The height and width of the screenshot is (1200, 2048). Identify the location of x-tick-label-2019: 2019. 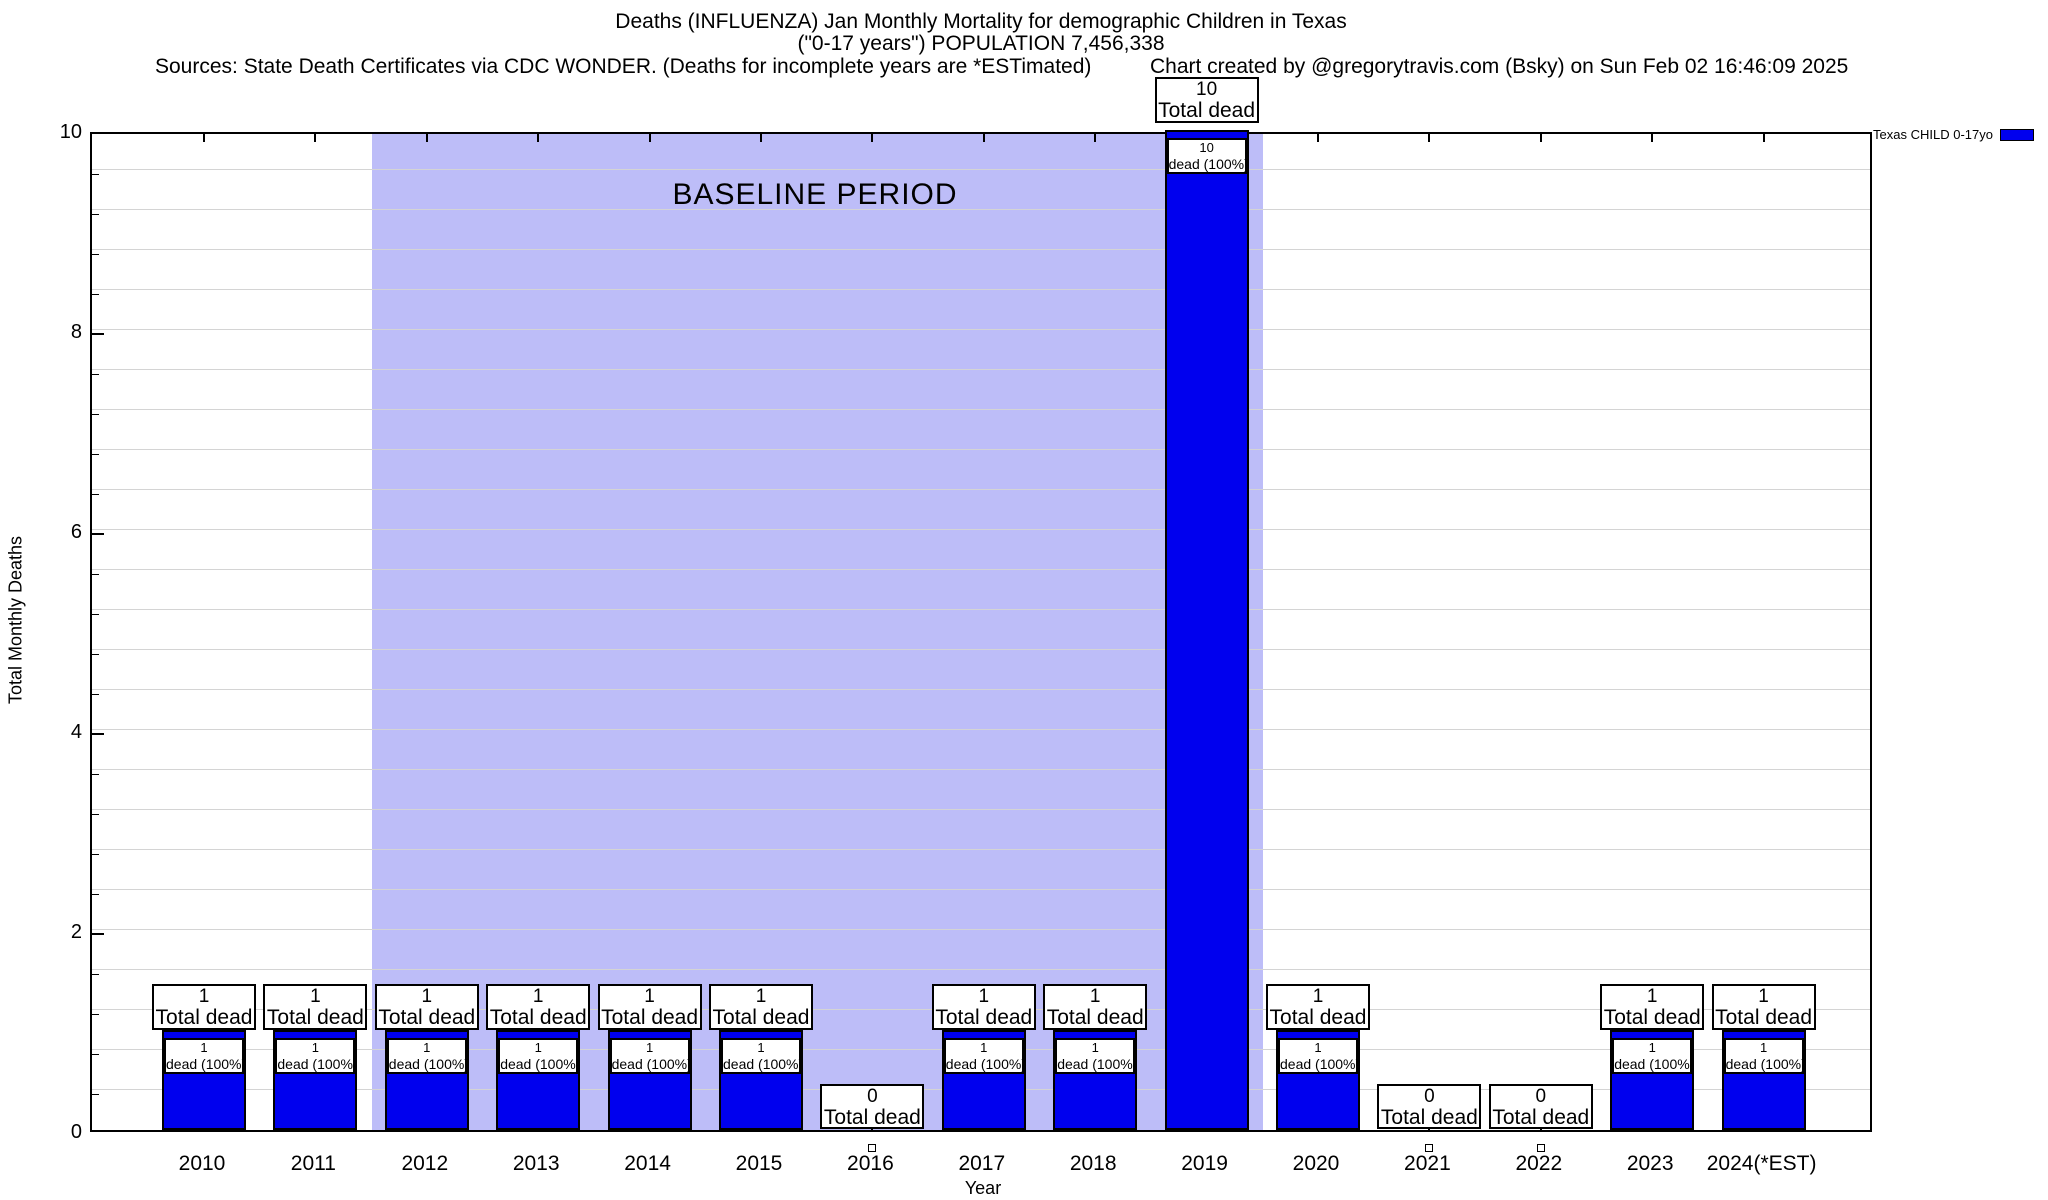
(1204, 1163).